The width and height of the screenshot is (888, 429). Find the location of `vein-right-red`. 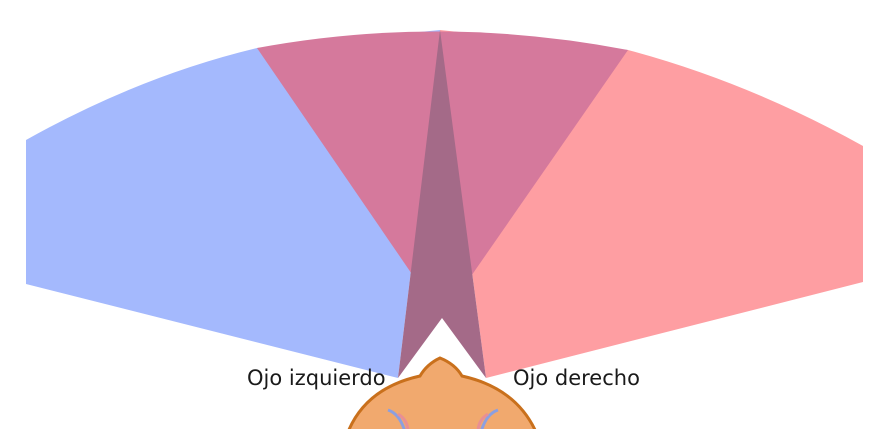

vein-right-red is located at coordinates (482, 420).